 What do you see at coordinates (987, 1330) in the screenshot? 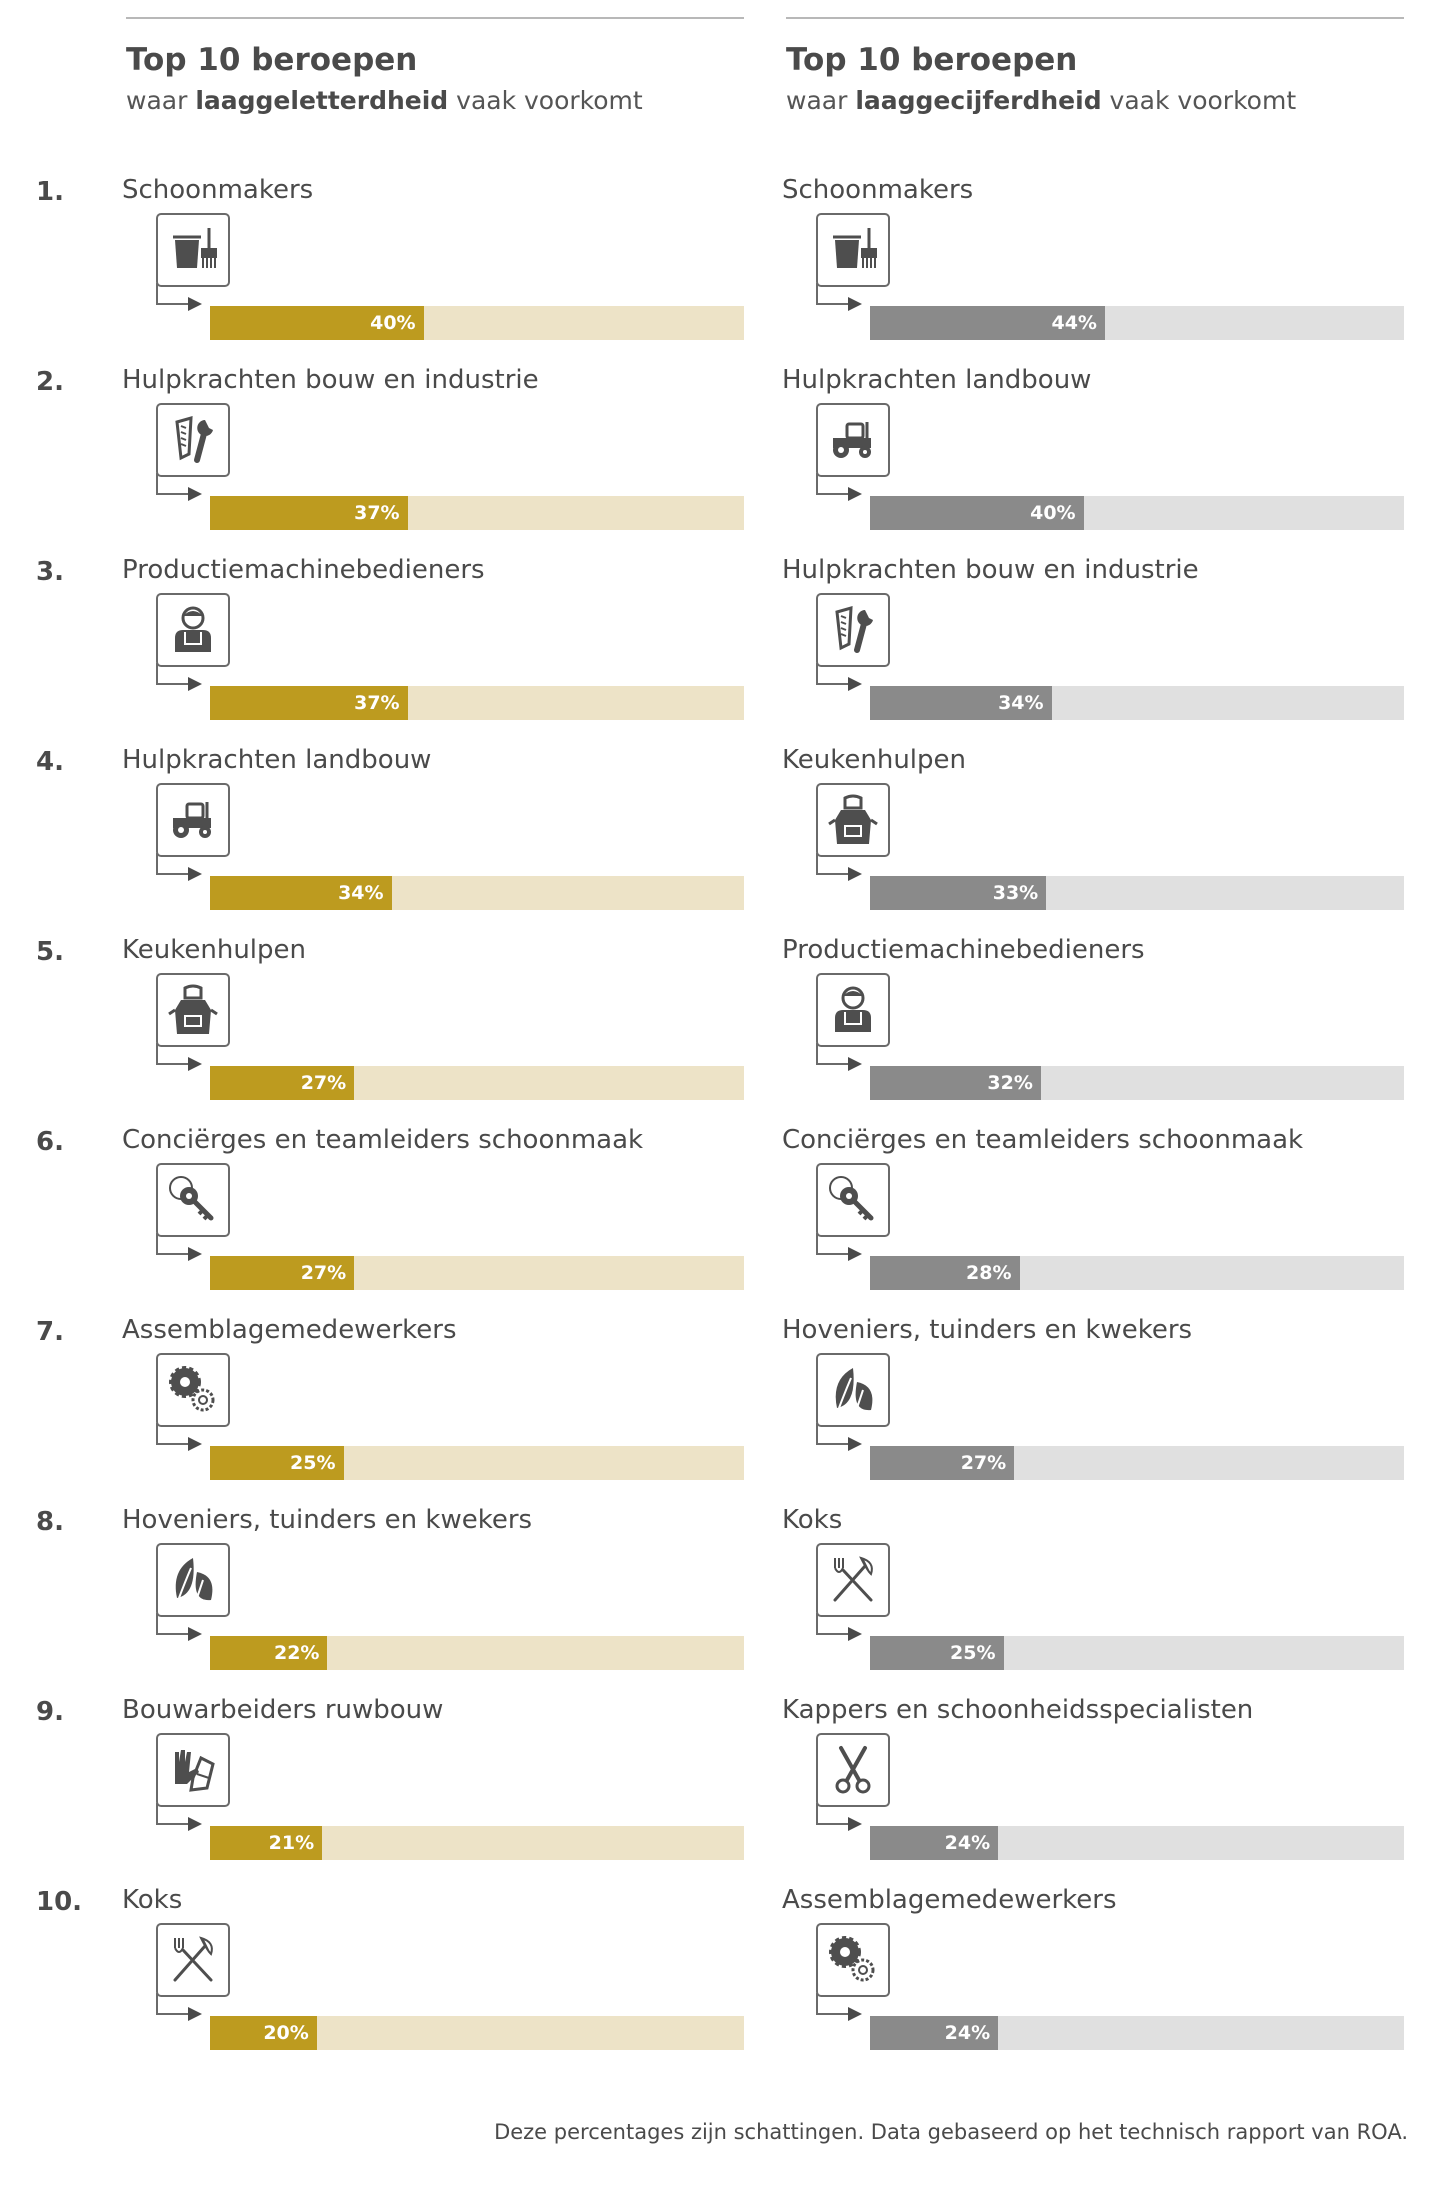
I see `category-label: Hoveniers, tuinders en kwekers` at bounding box center [987, 1330].